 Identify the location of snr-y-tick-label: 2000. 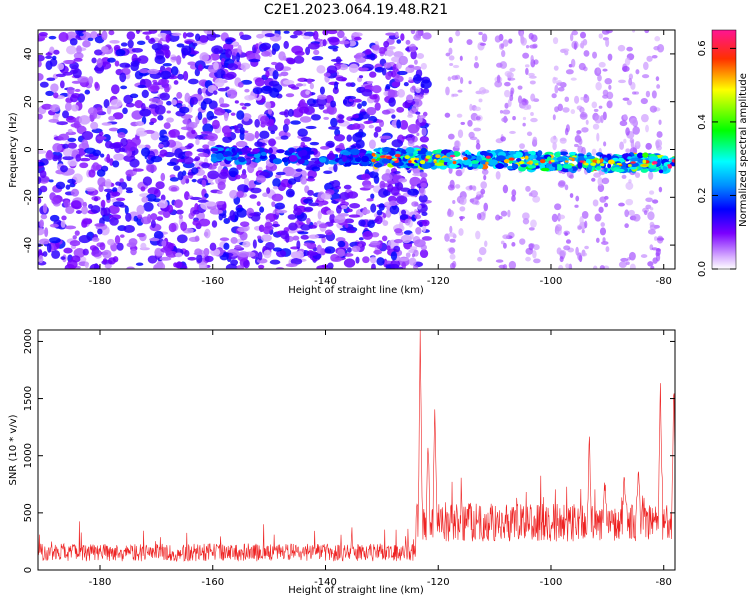
(28, 341).